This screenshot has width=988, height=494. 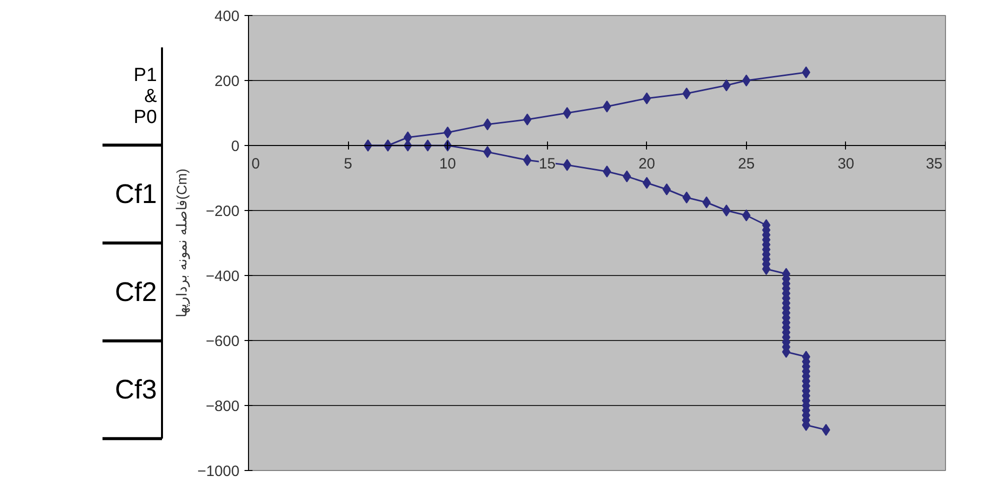 I want to click on y-tick-label: −400, so click(x=223, y=276).